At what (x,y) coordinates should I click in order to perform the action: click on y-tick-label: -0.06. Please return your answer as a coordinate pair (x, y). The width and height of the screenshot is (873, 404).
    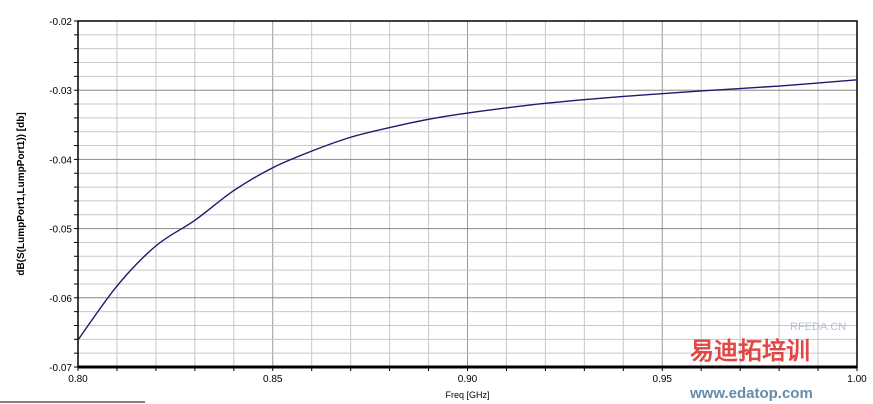
    Looking at the image, I should click on (60, 299).